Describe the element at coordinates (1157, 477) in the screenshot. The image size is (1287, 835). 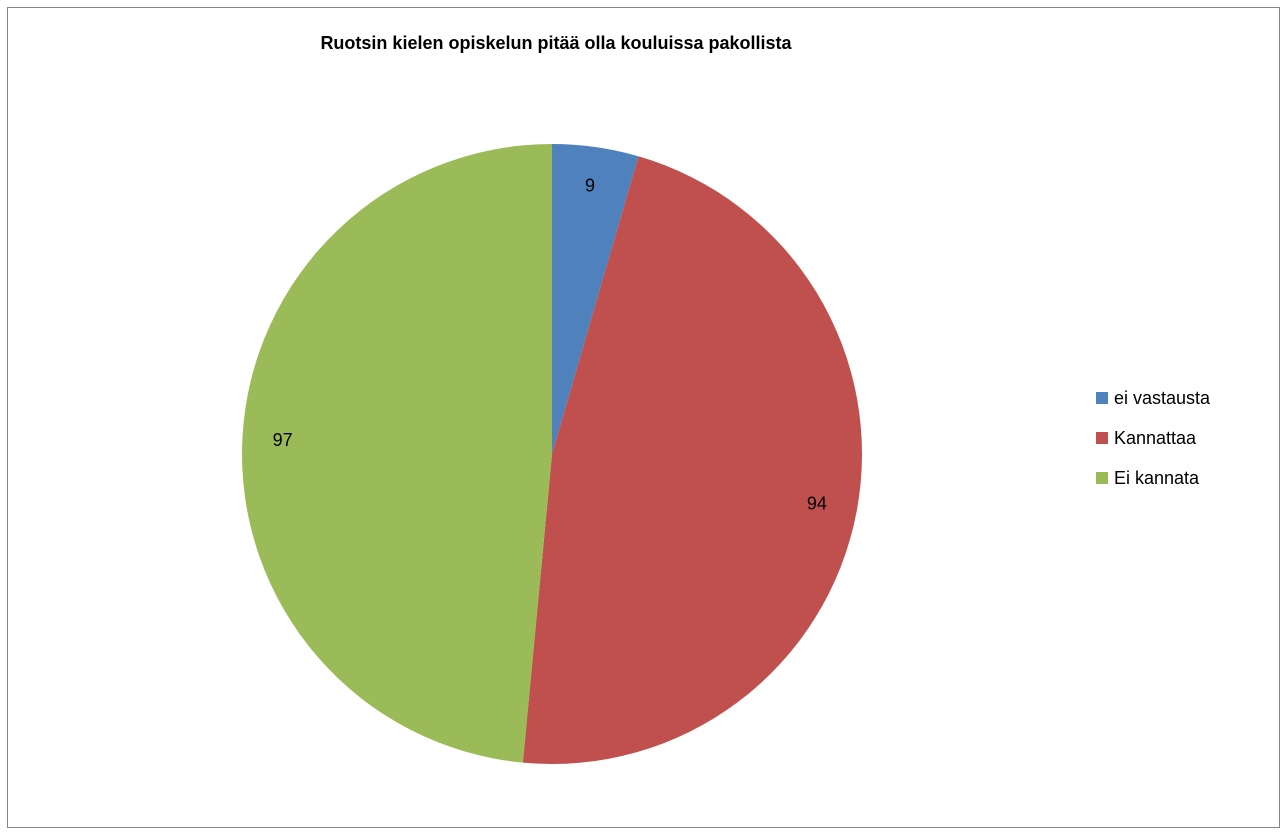
I see `legend-label: Ei kannata` at that location.